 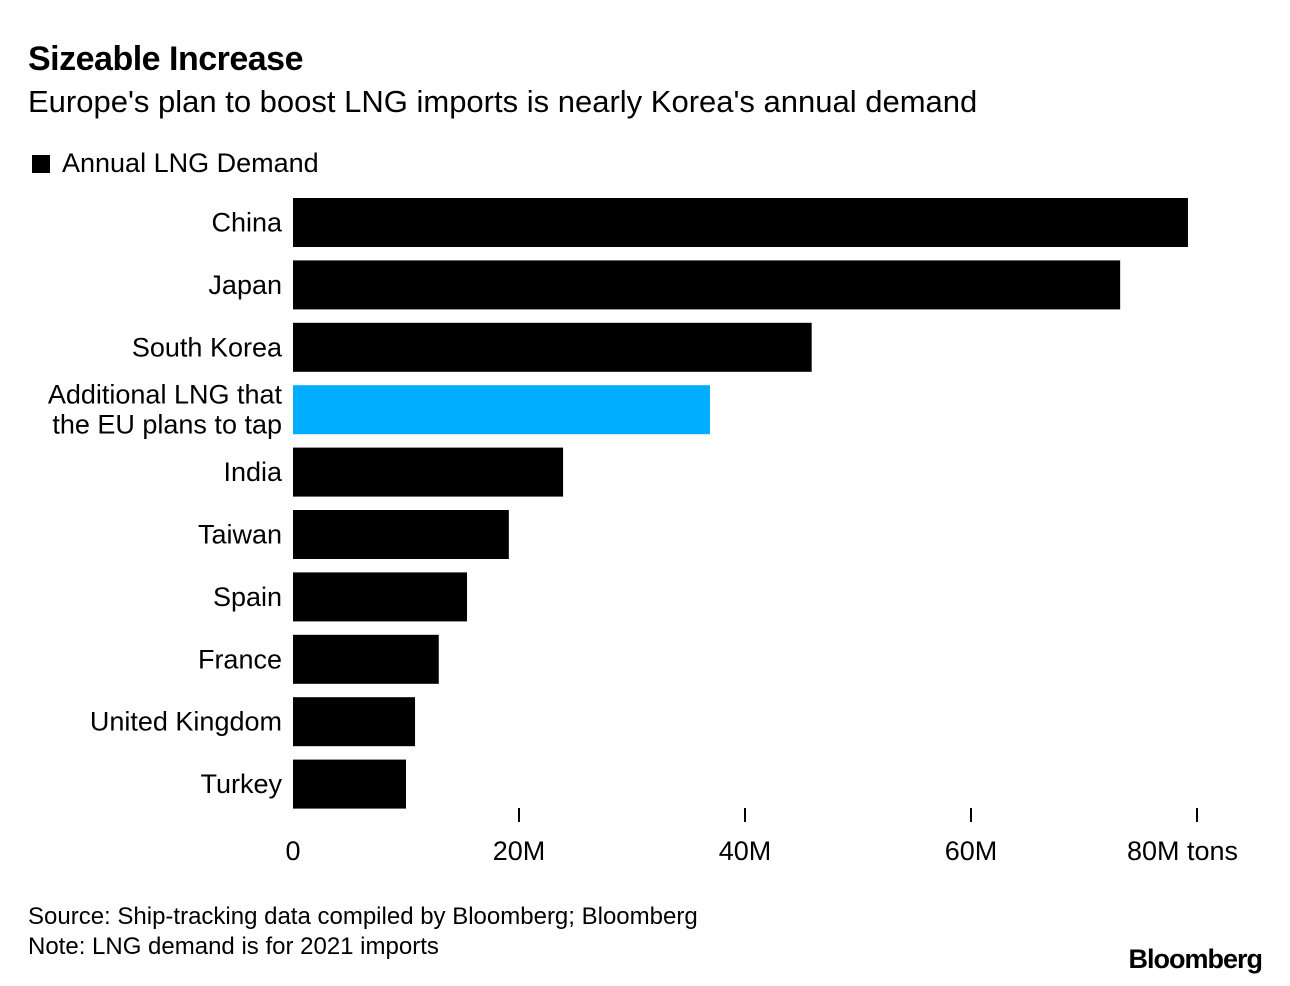 What do you see at coordinates (240, 535) in the screenshot?
I see `category-label: Taiwan` at bounding box center [240, 535].